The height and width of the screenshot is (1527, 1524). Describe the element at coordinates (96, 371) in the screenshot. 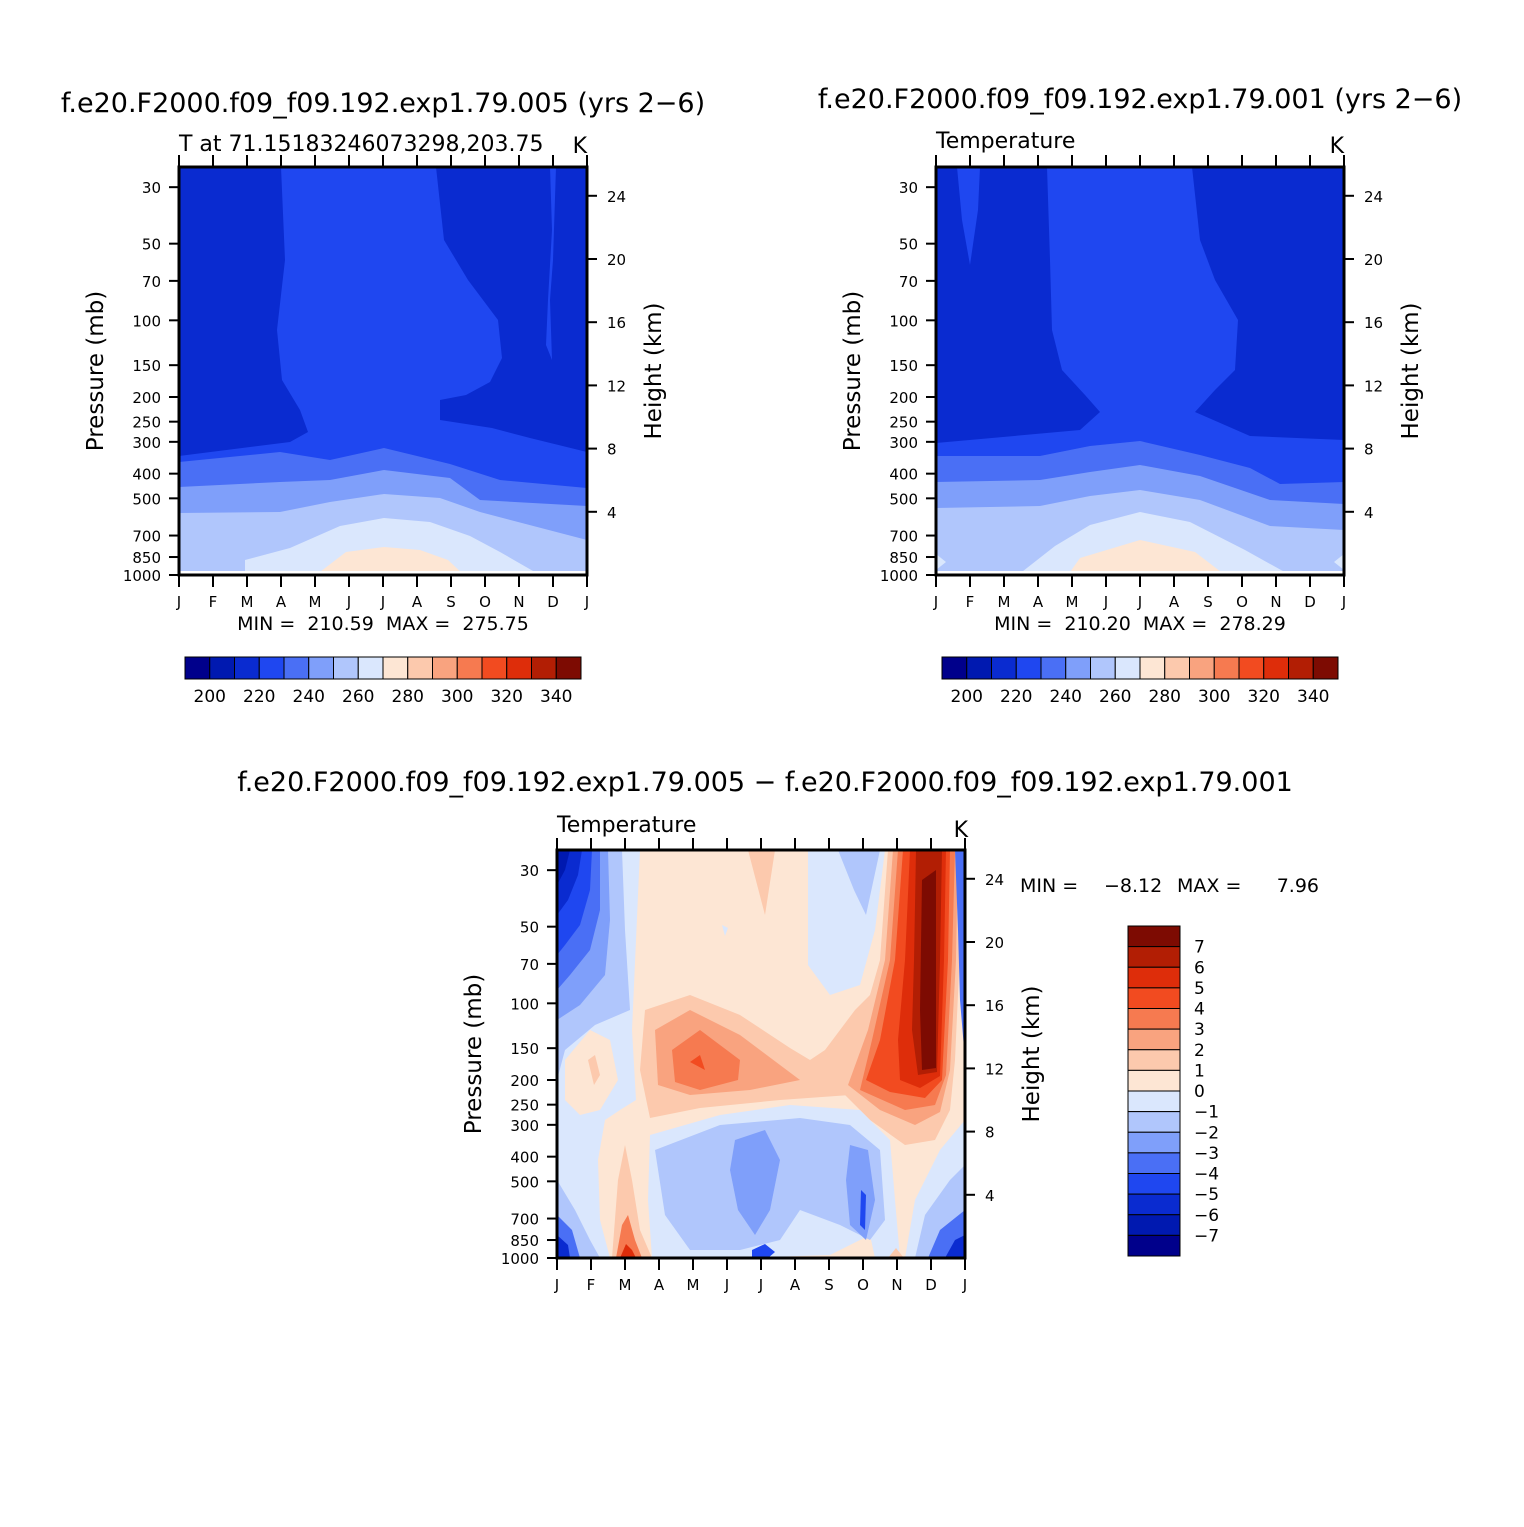

I see `panel-1-ylabel: Pressure (mb)` at that location.